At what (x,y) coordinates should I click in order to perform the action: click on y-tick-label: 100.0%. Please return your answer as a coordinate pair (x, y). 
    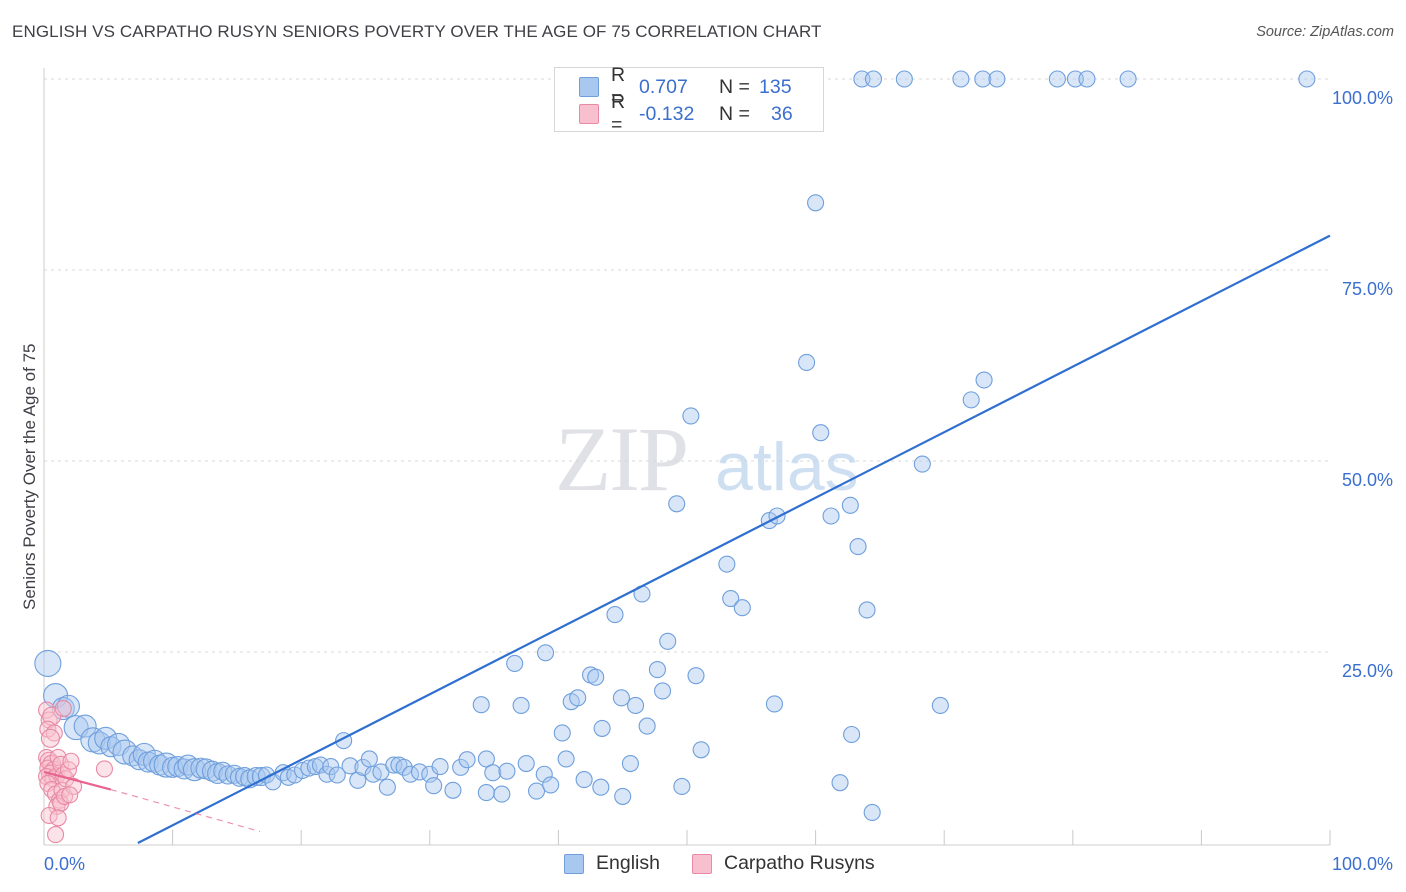
    Looking at the image, I should click on (1362, 98).